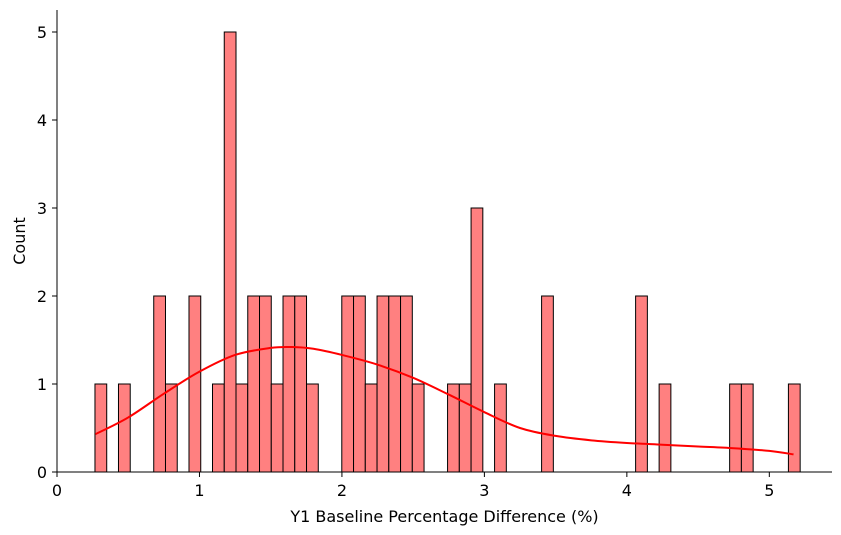 This screenshot has height=535, width=841. What do you see at coordinates (47, 252) in the screenshot?
I see `y-axis-ticks: 0 1 2 3 4 5` at bounding box center [47, 252].